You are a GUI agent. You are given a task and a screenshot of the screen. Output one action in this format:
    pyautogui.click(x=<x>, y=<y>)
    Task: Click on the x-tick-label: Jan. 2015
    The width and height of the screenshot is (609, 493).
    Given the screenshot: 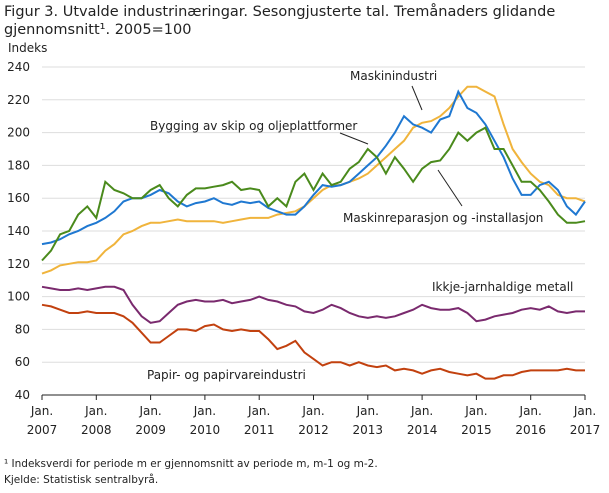 What is the action you would take?
    pyautogui.click(x=476, y=420)
    